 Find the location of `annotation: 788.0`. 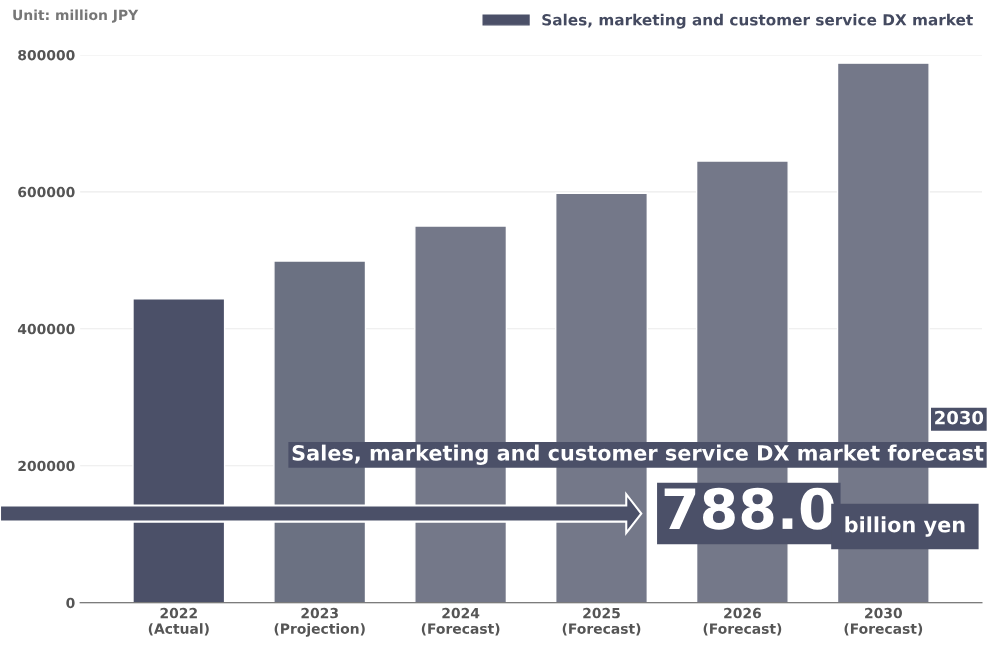

annotation: 788.0 is located at coordinates (749, 508).